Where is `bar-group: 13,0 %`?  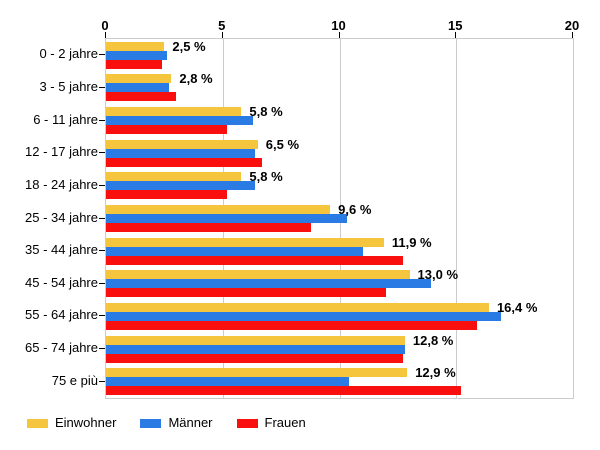 bar-group: 13,0 % is located at coordinates (339, 283).